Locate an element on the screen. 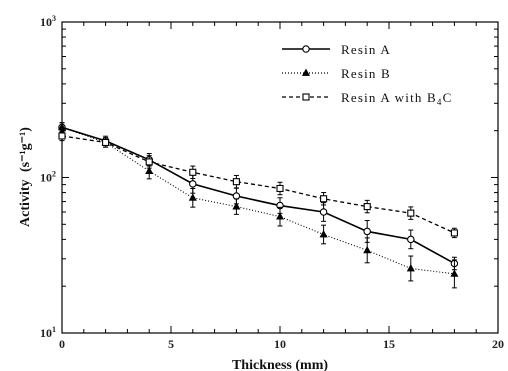 This screenshot has height=371, width=508. x-tick-label: 5 is located at coordinates (171, 344).